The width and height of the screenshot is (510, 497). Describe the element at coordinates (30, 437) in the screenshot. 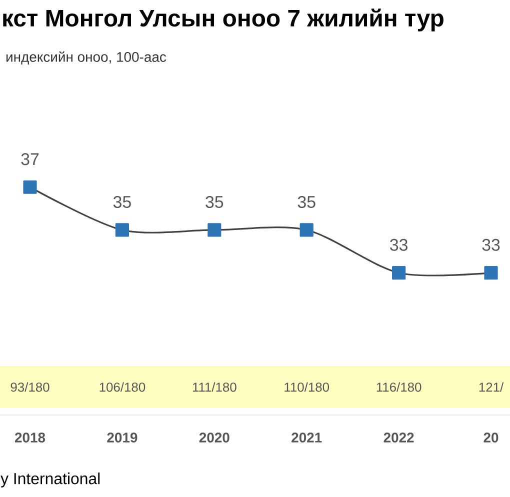

I see `x-tick-label: 2018` at that location.